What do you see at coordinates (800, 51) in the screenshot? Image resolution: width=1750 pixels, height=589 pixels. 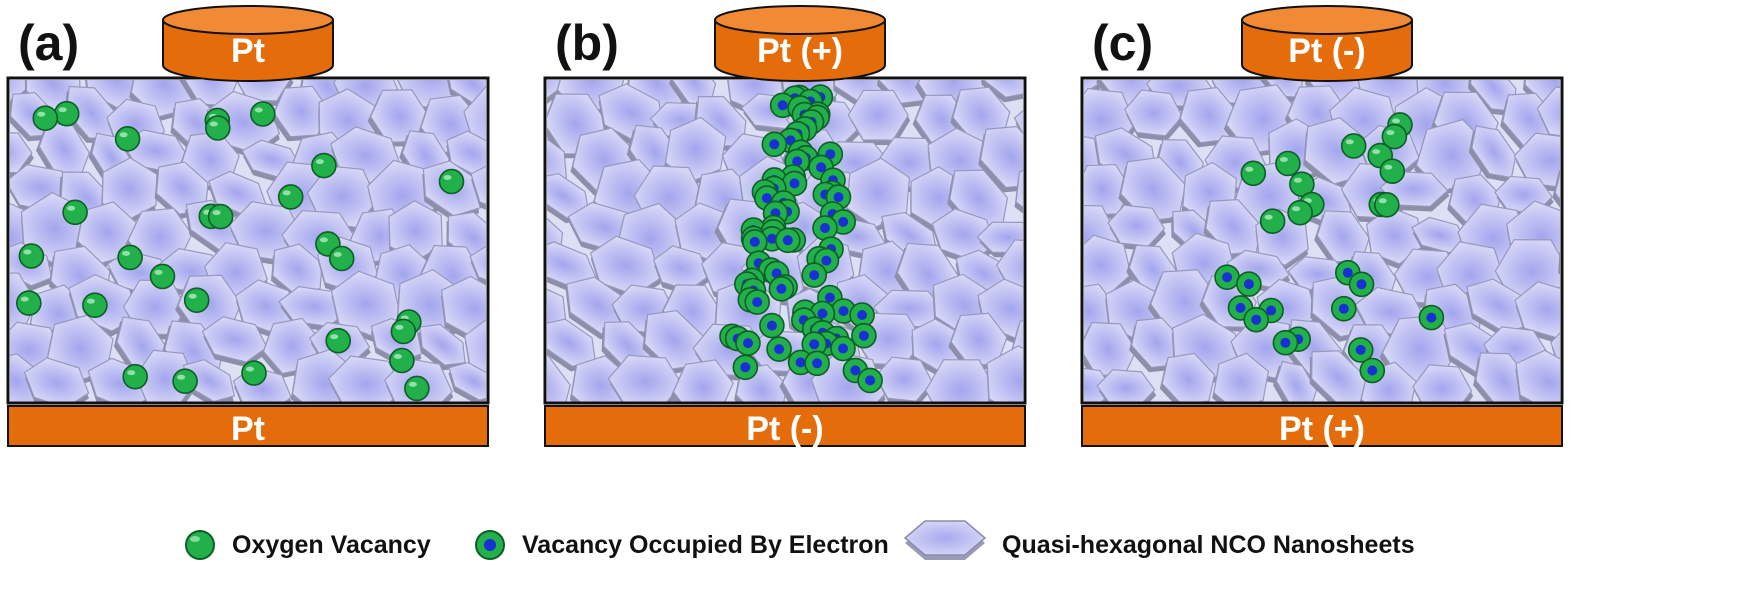 I see `top-electrode-label: Pt (+)` at bounding box center [800, 51].